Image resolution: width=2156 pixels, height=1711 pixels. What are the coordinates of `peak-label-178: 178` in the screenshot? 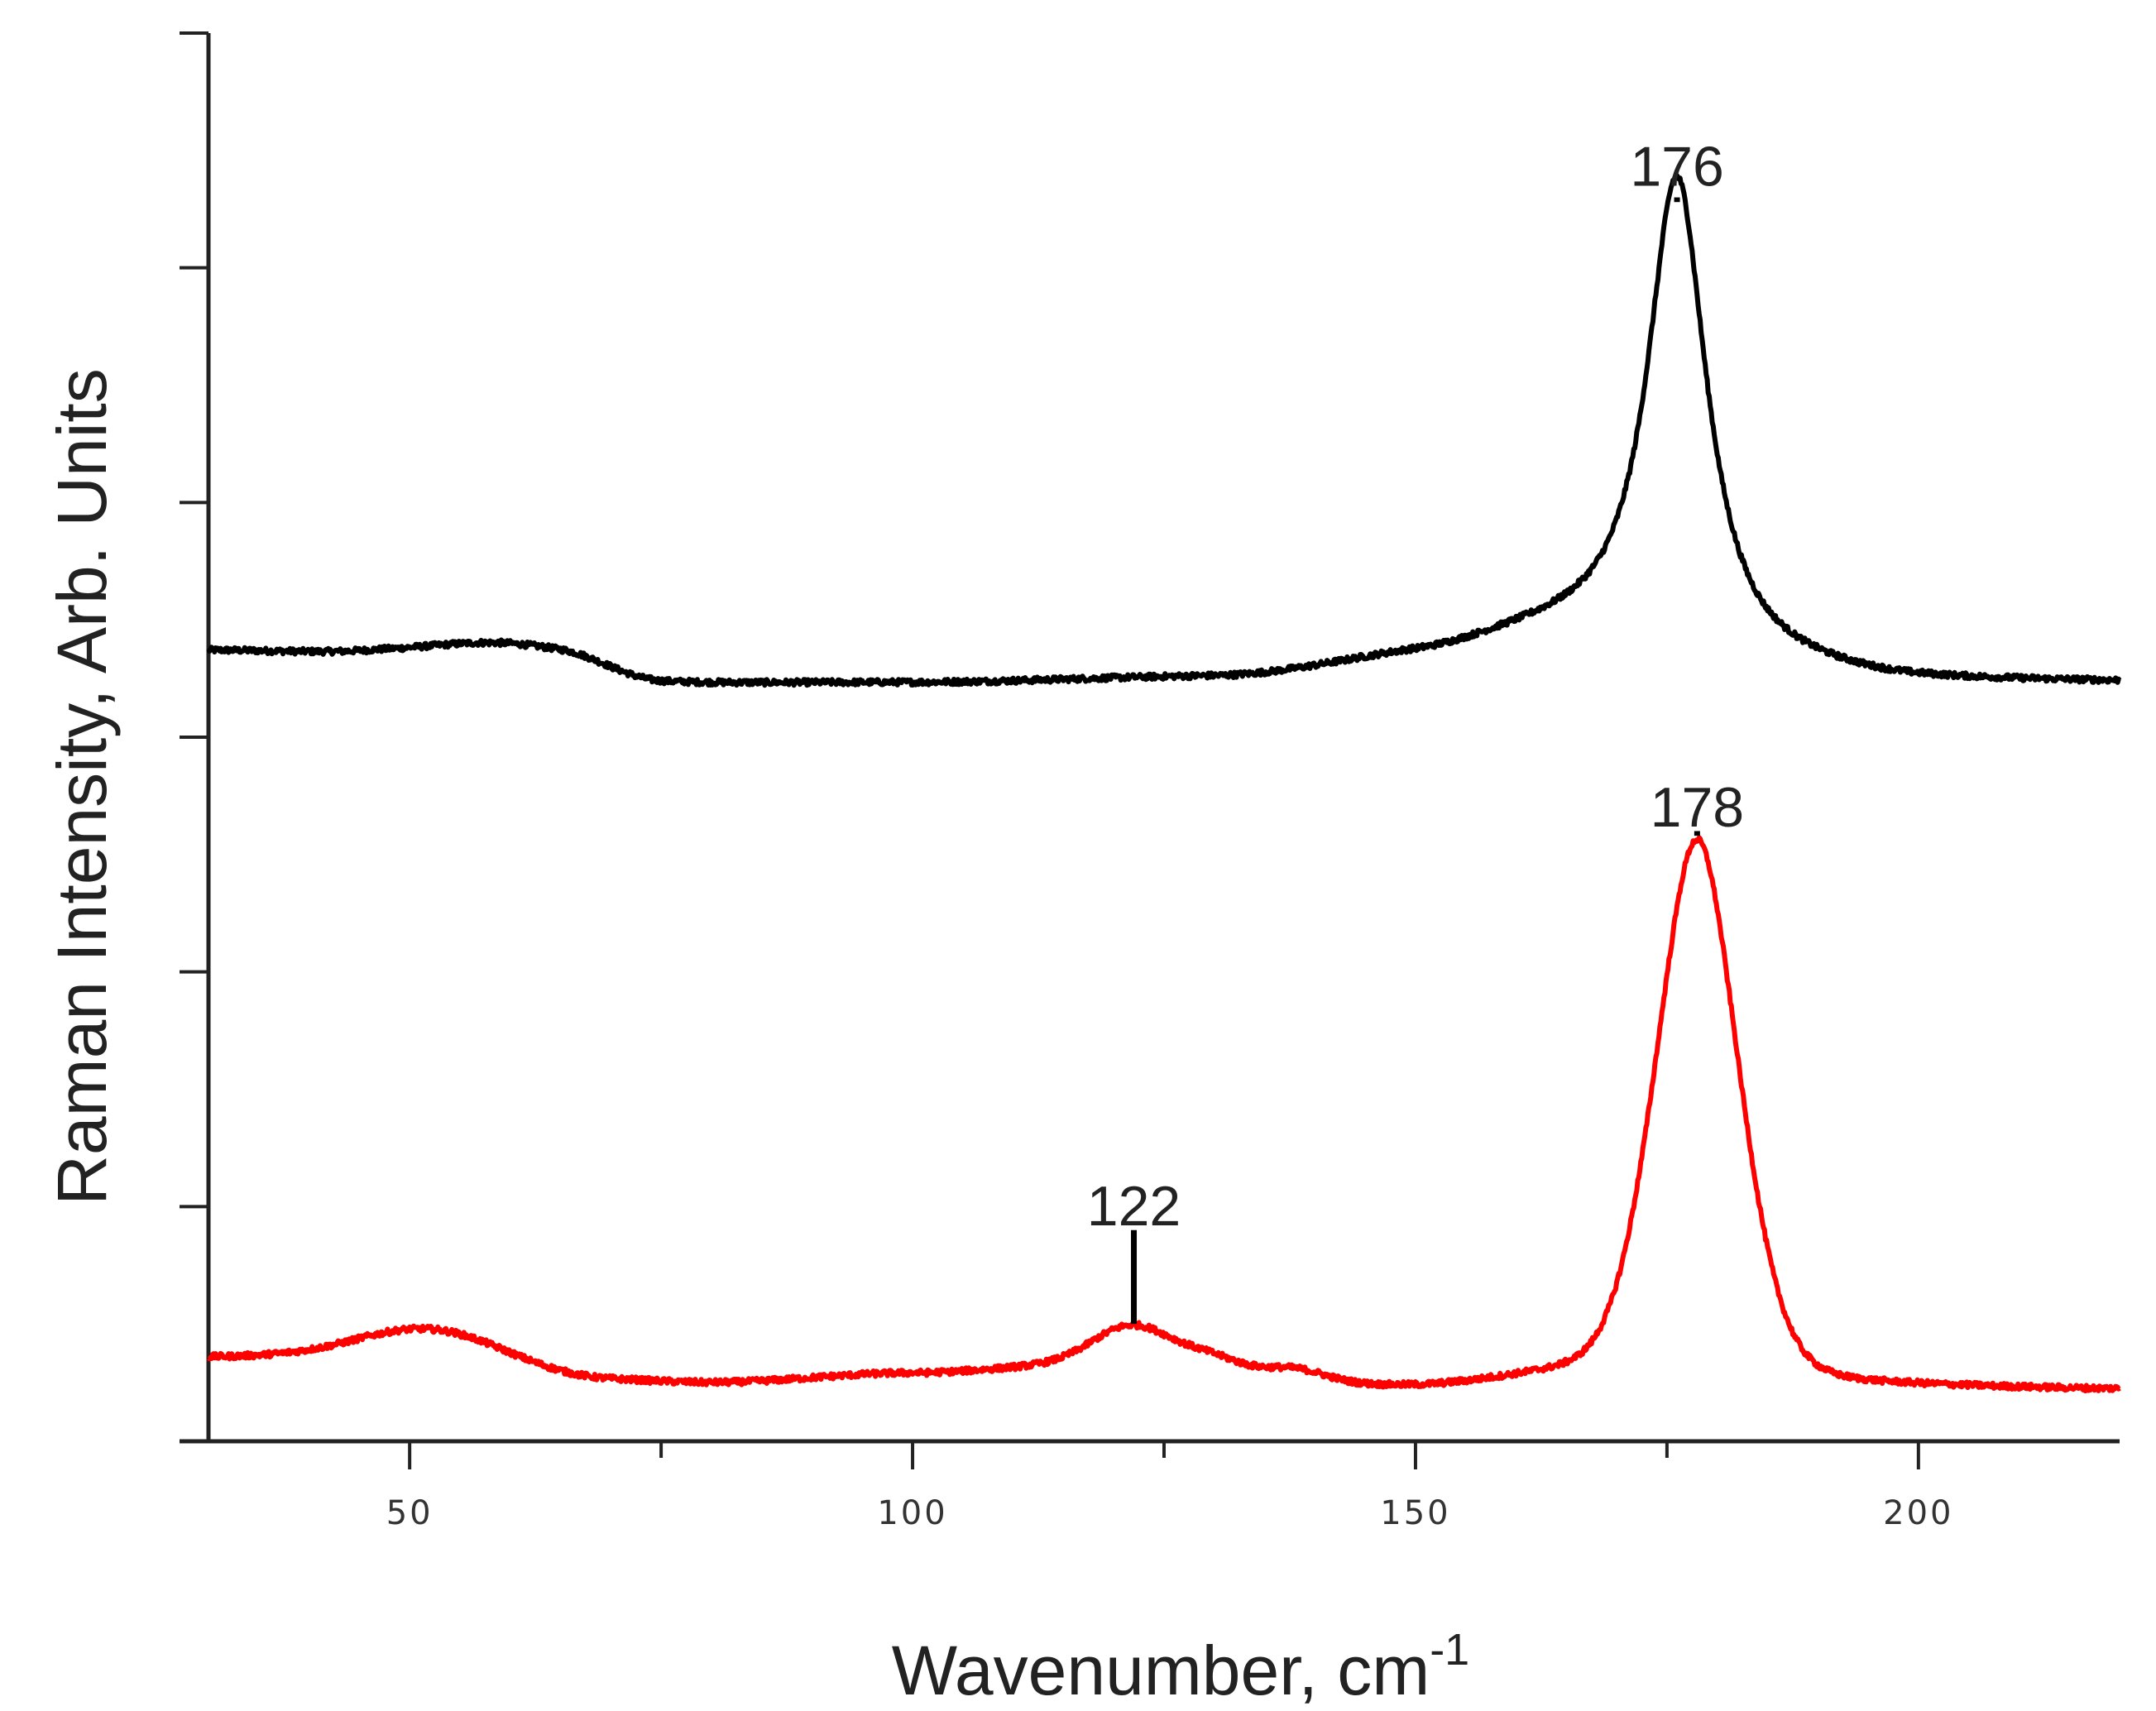 It's located at (1697, 807).